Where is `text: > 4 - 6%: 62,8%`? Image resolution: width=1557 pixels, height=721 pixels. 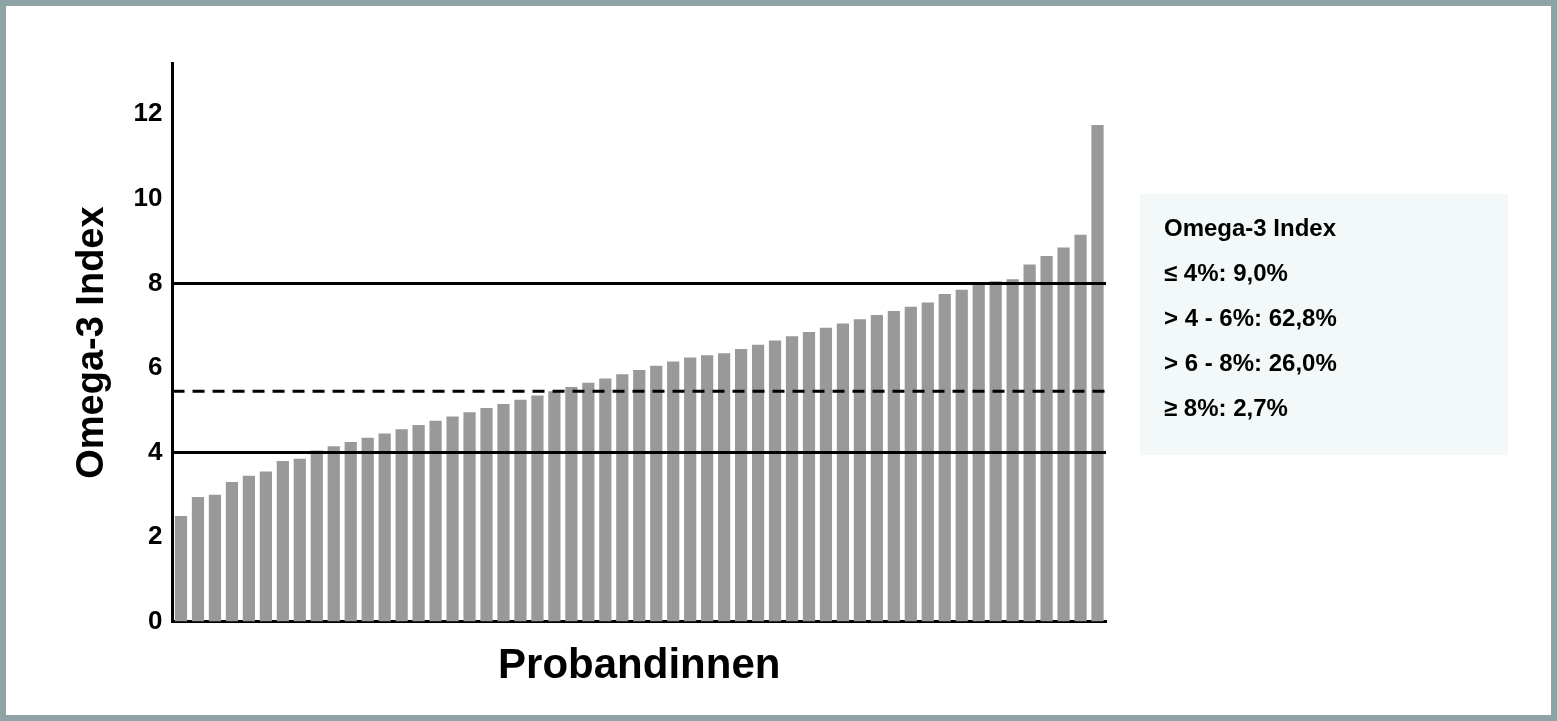
text: > 4 - 6%: 62,8% is located at coordinates (1251, 318).